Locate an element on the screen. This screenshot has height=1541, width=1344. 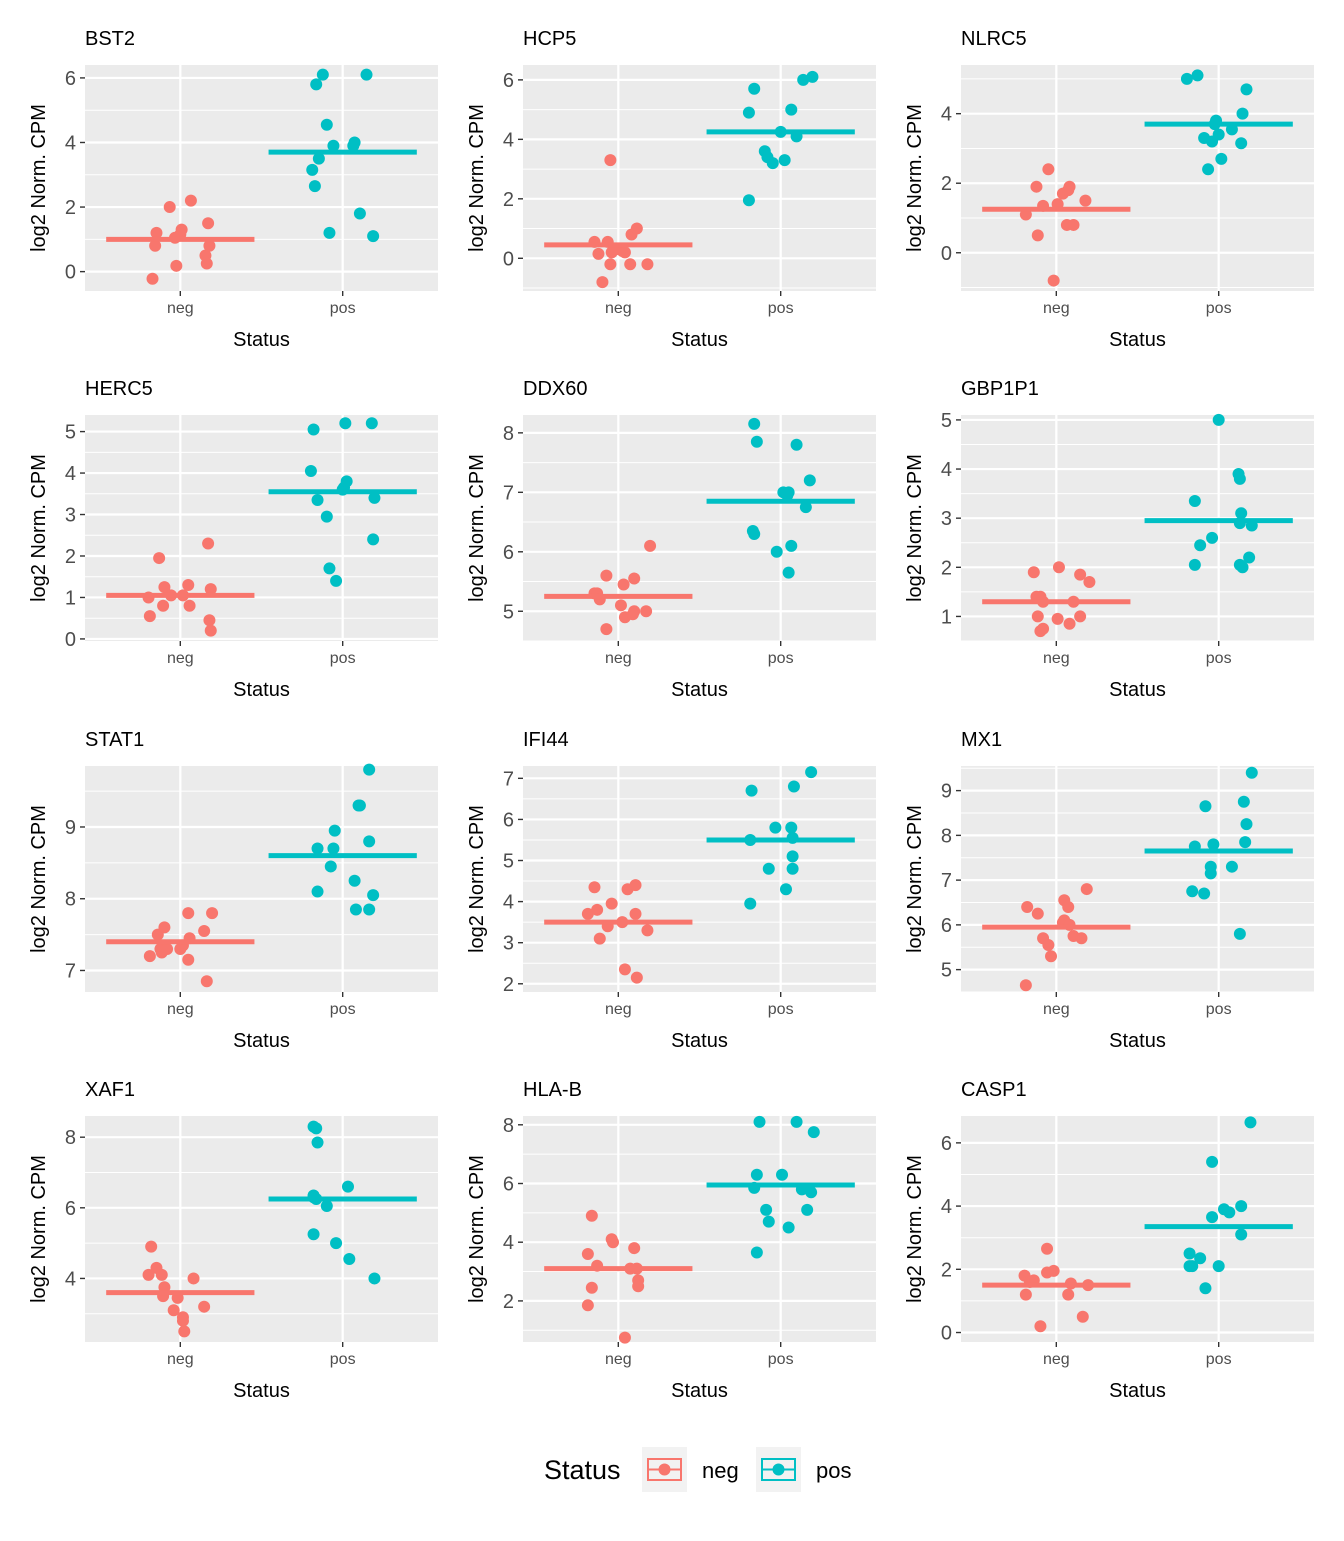
panel-title: HCP5 is located at coordinates (549, 39).